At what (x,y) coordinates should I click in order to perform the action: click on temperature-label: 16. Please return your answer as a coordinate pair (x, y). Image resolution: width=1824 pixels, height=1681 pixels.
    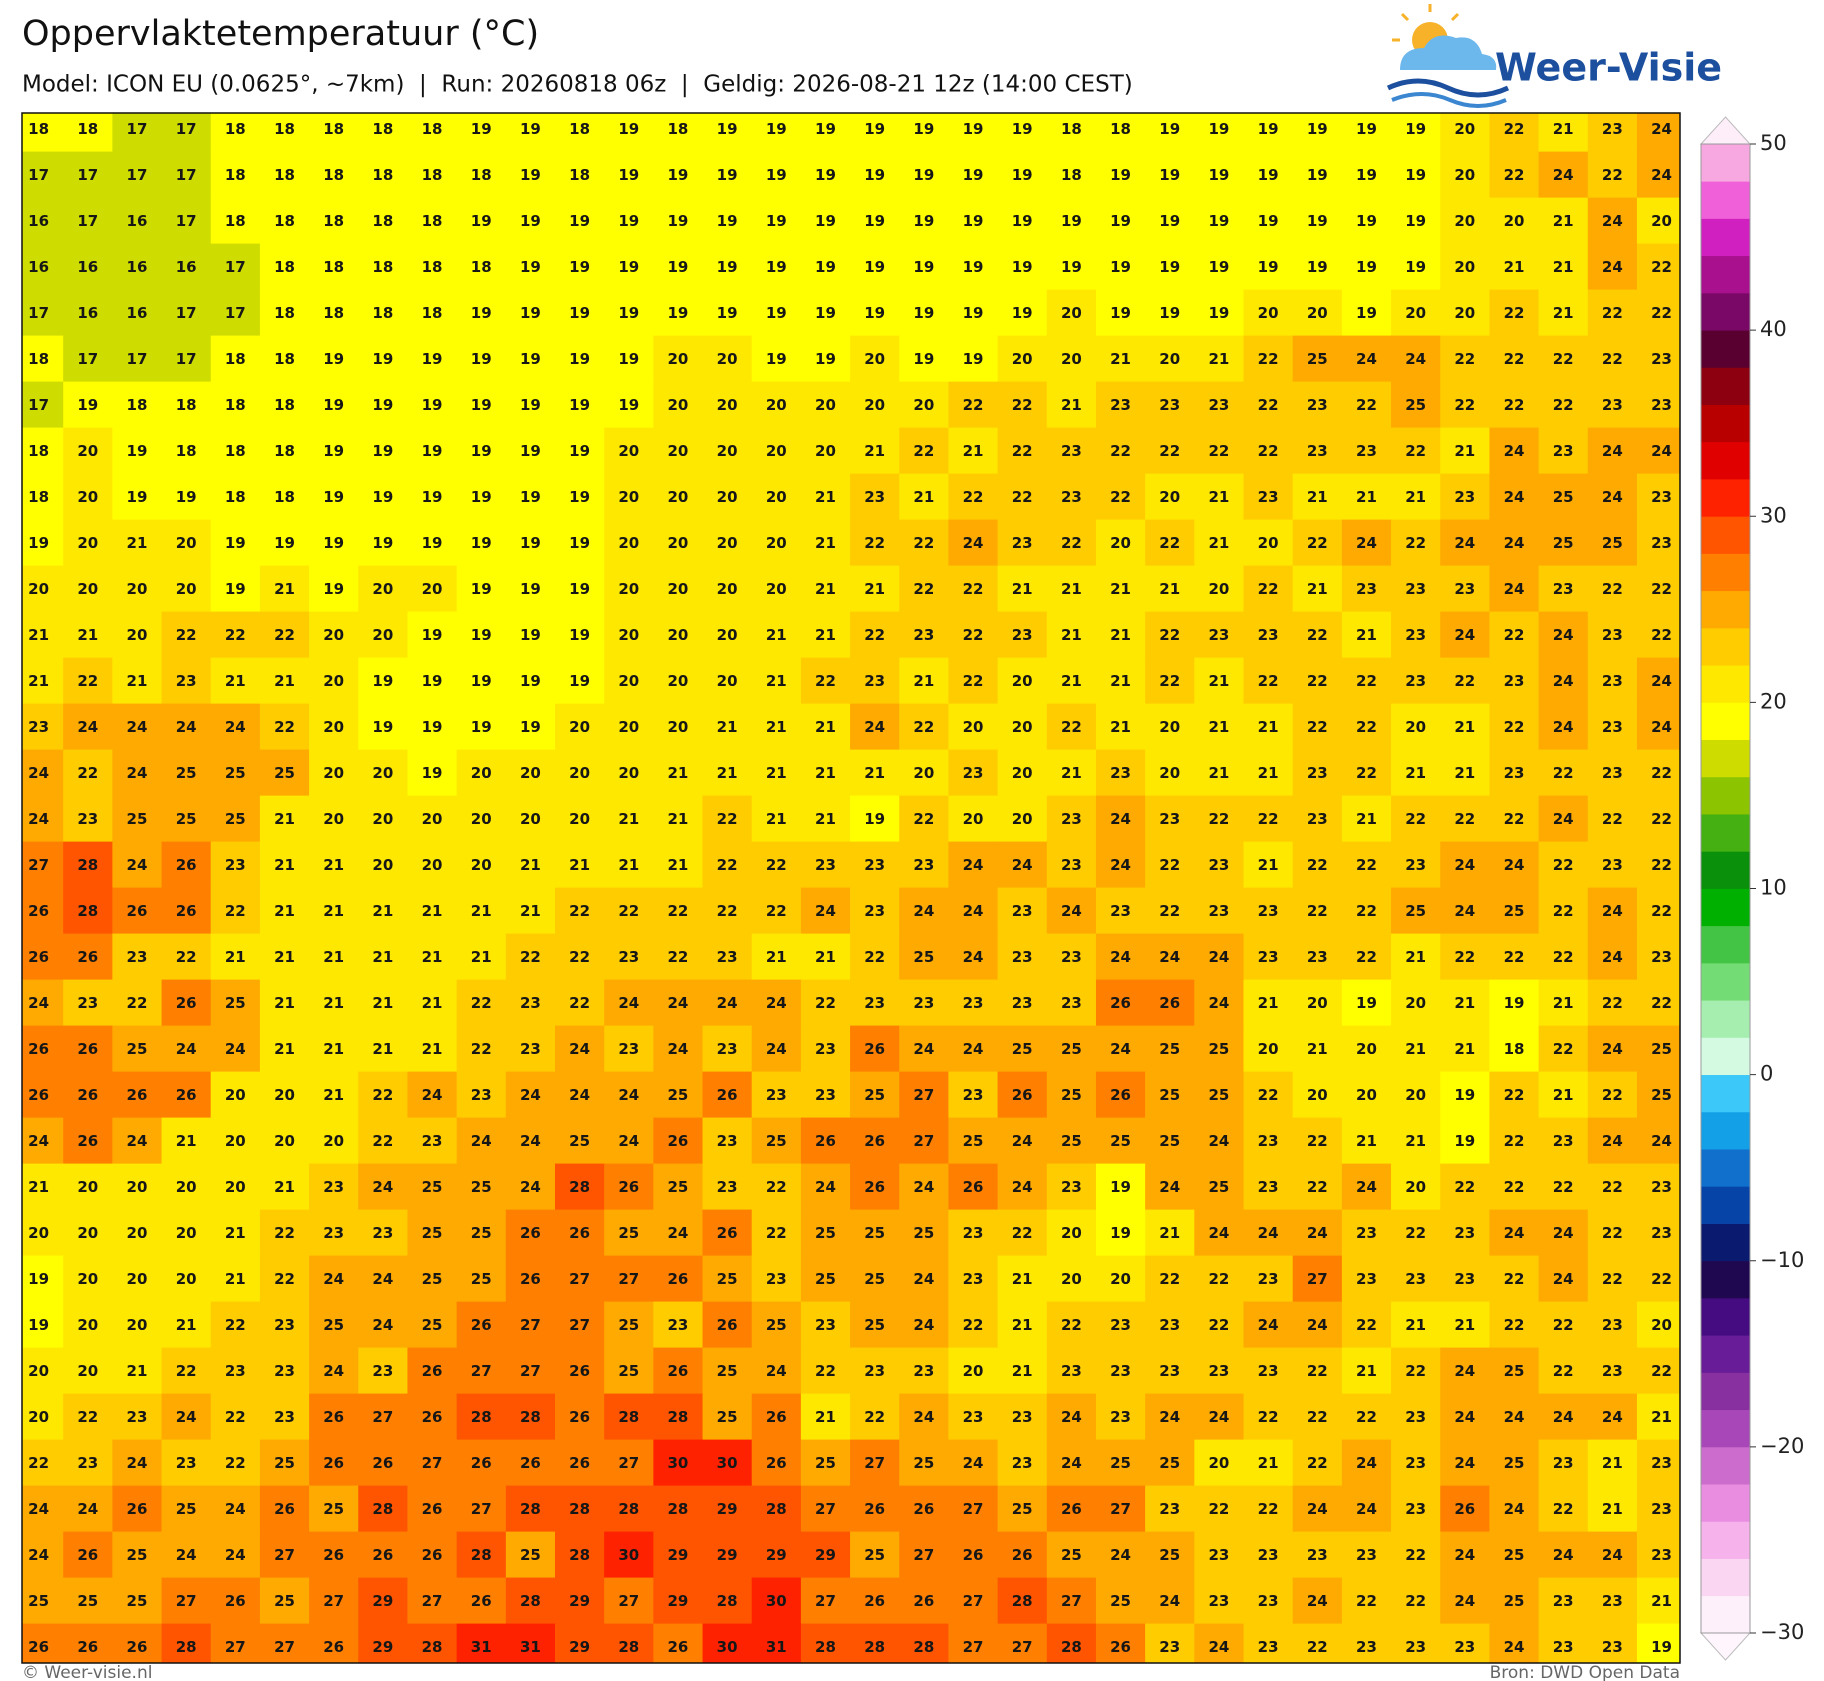
    Looking at the image, I should click on (87, 313).